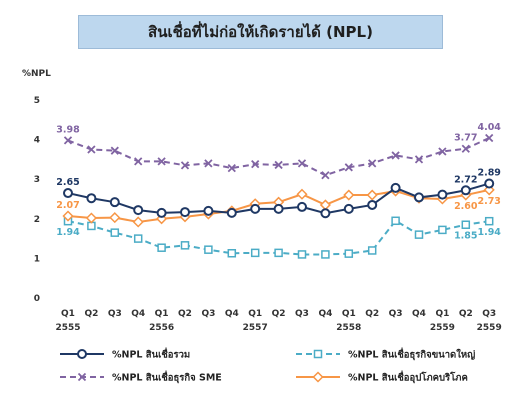 This screenshot has height=404, width=520. I want to click on y-tick-label: 0, so click(37, 299).